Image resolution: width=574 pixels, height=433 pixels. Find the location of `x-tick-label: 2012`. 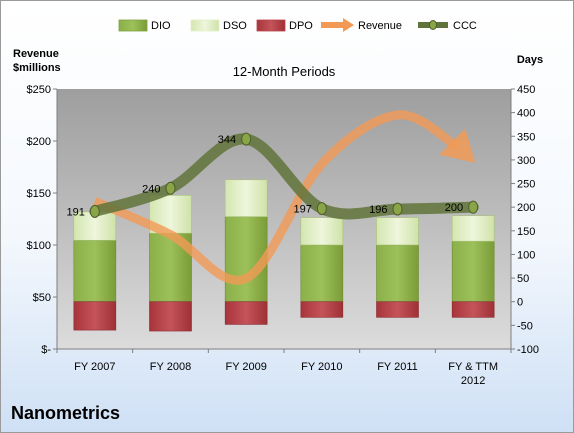

x-tick-label: 2012 is located at coordinates (473, 381).